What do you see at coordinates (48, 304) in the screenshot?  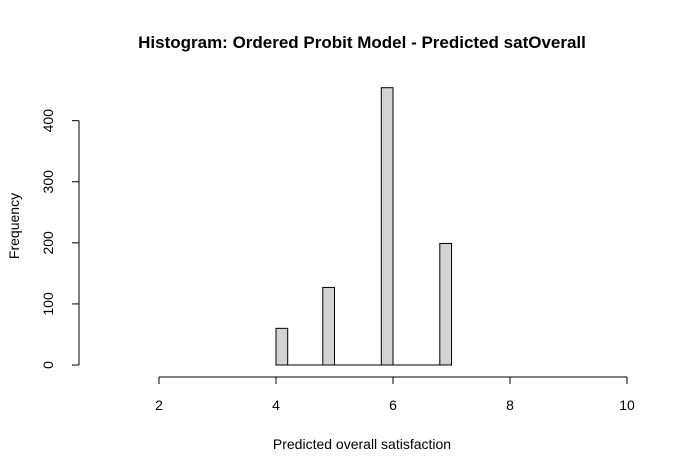 I see `y-tick-label-100: 100` at bounding box center [48, 304].